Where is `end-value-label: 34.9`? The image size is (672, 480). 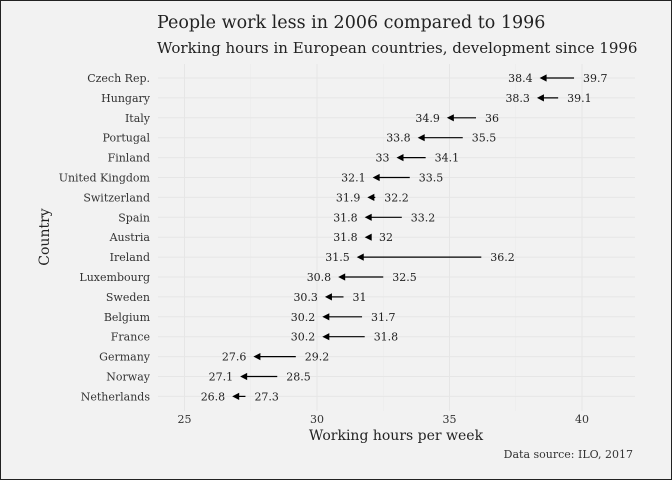
end-value-label: 34.9 is located at coordinates (427, 118).